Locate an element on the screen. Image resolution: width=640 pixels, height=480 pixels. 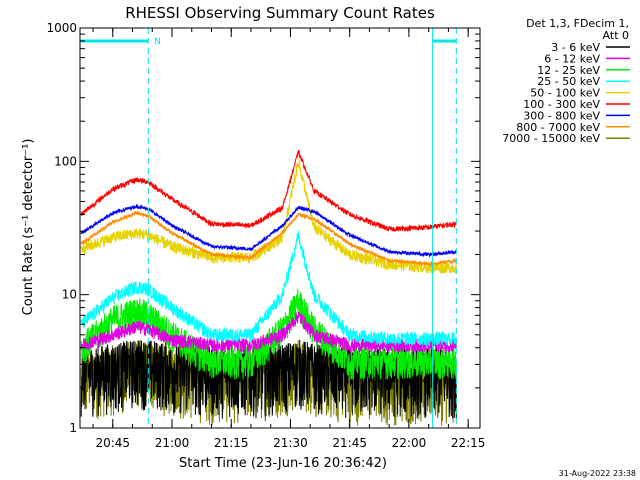
x-tick-label: 21:15 is located at coordinates (231, 443).